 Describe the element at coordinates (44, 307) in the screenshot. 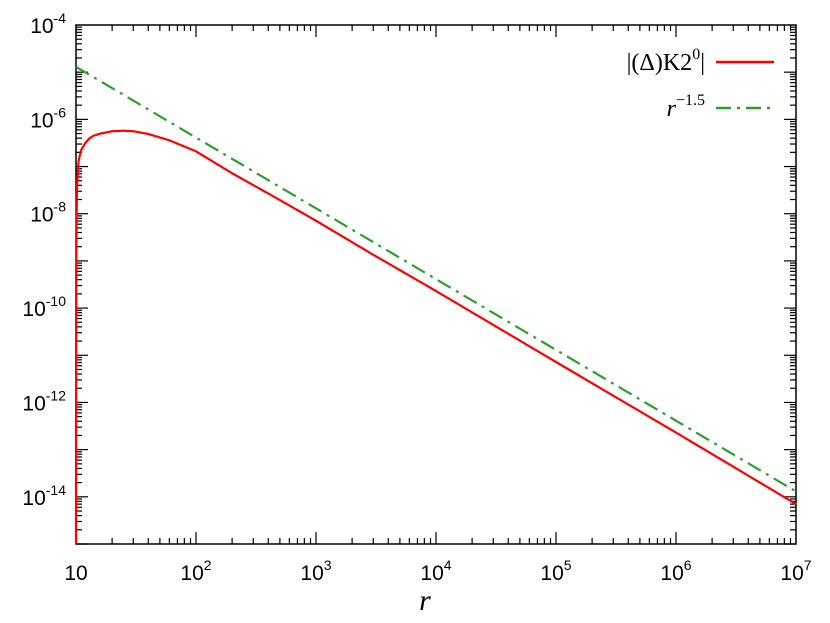

I see `y-tick-label: 10⁻¹⁰` at that location.